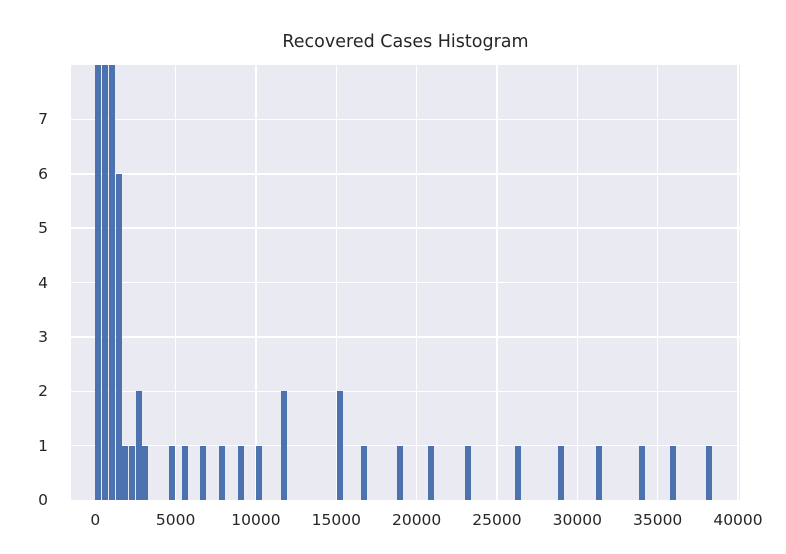 The width and height of the screenshot is (786, 554). Describe the element at coordinates (405, 42) in the screenshot. I see `chart-title: Recovered Cases Histogram` at that location.